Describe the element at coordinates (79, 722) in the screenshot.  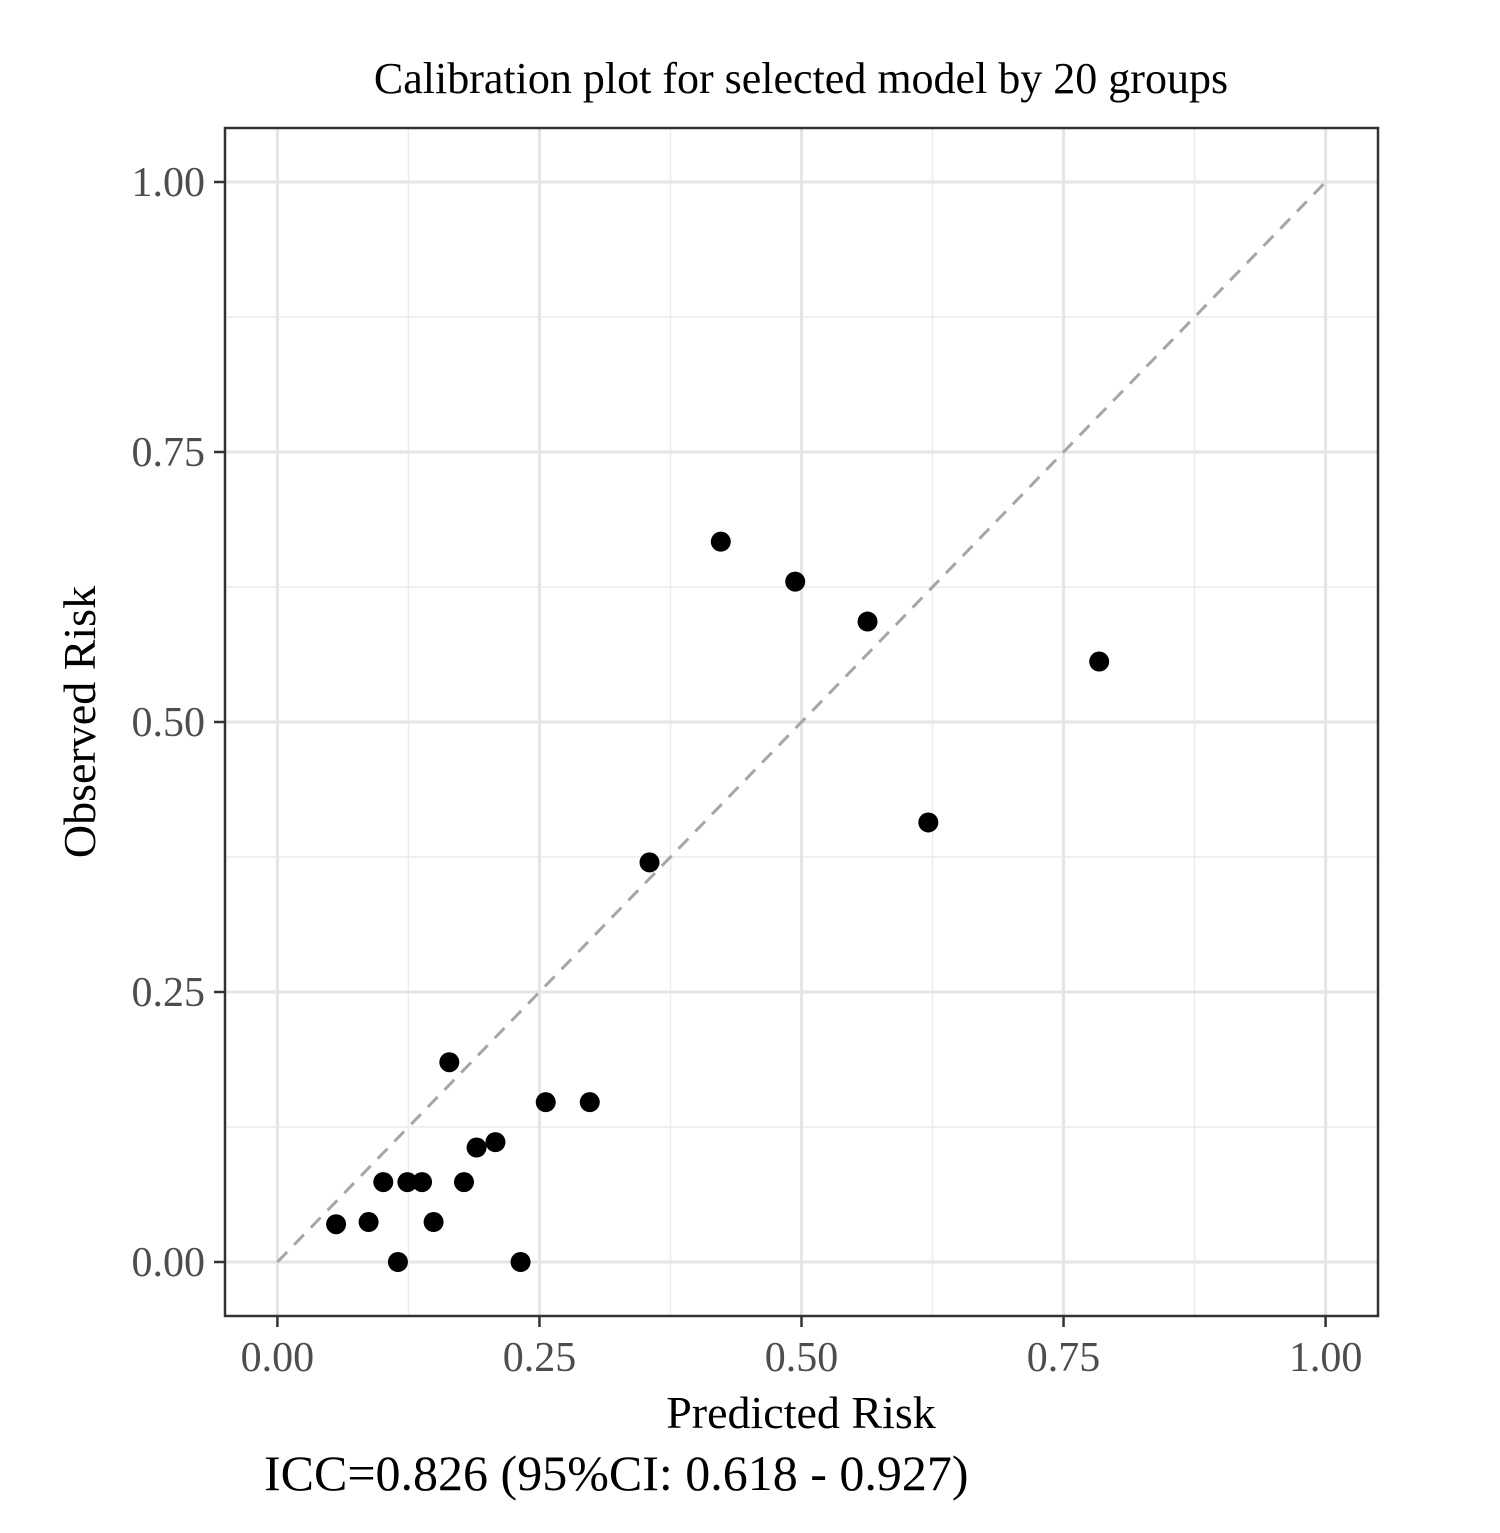
I see `y-axis-label: Observed Risk` at that location.